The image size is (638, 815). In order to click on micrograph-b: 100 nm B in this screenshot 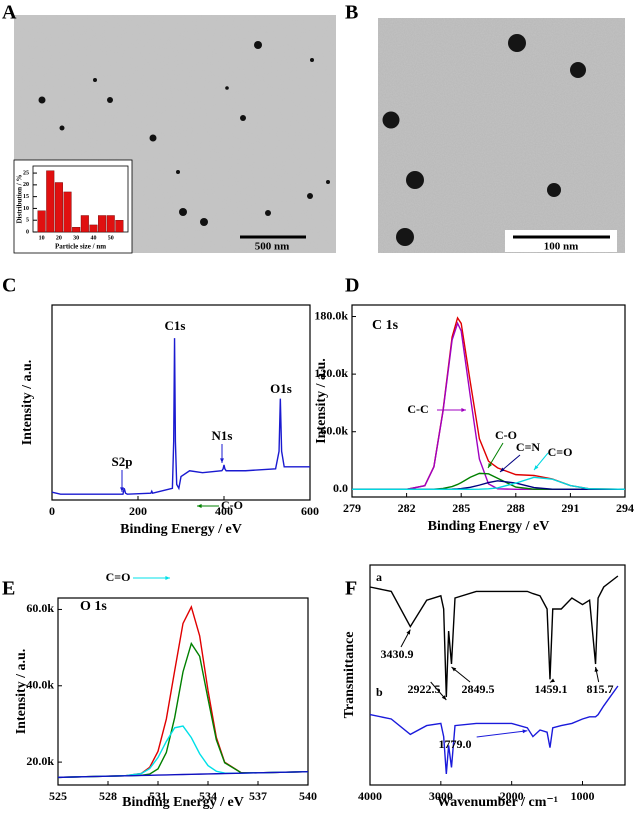, I will do `click(485, 127)`.